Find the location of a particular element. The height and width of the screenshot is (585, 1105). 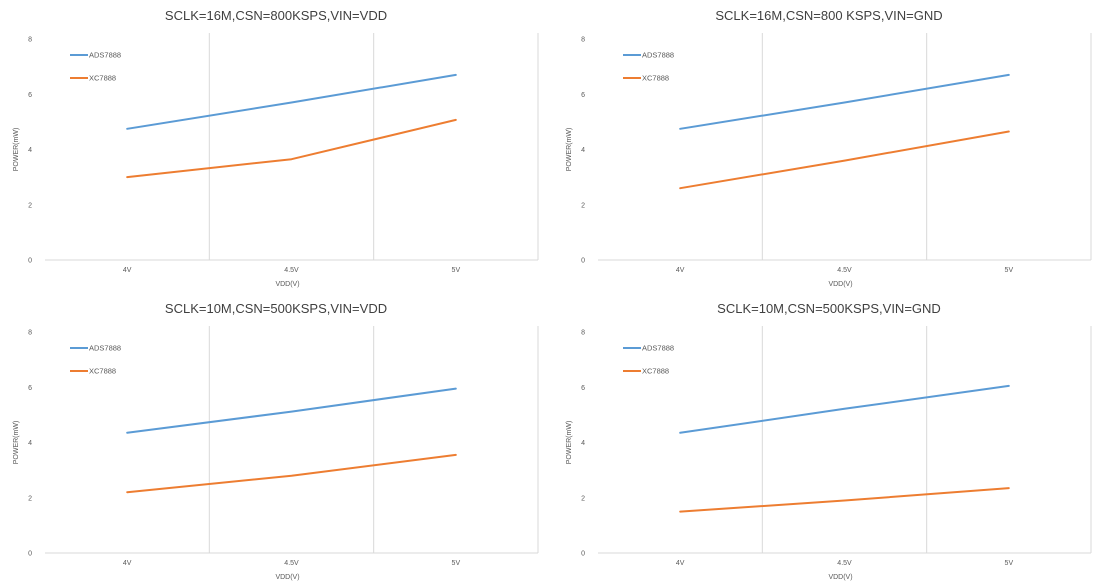

chart-title: SCLK=10M,CSN=500KSPS,VIN=GND is located at coordinates (829, 308).